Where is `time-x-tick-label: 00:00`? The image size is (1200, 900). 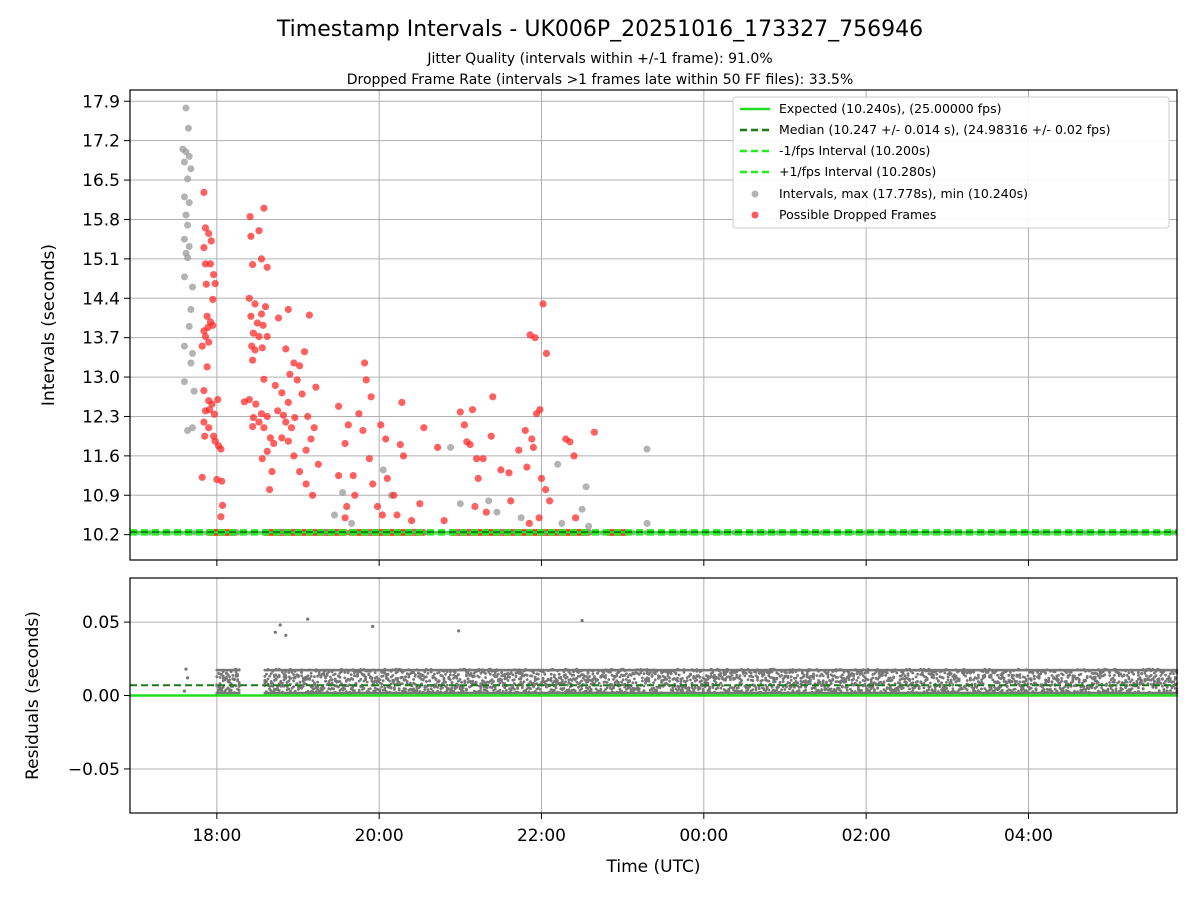
time-x-tick-label: 00:00 is located at coordinates (703, 836).